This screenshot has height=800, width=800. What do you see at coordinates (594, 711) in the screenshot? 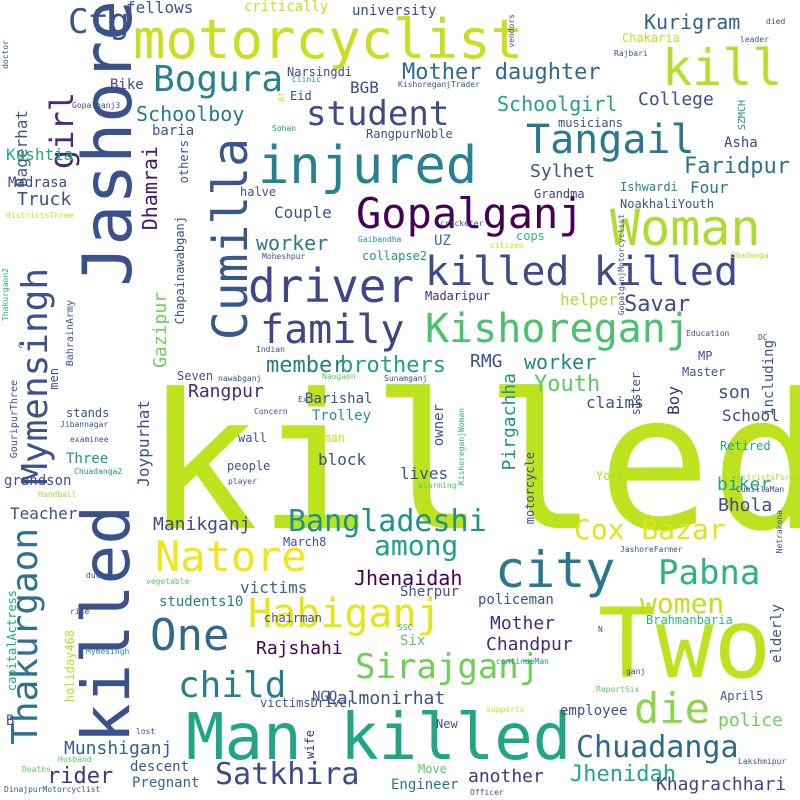
I see `word-employee: employee` at bounding box center [594, 711].